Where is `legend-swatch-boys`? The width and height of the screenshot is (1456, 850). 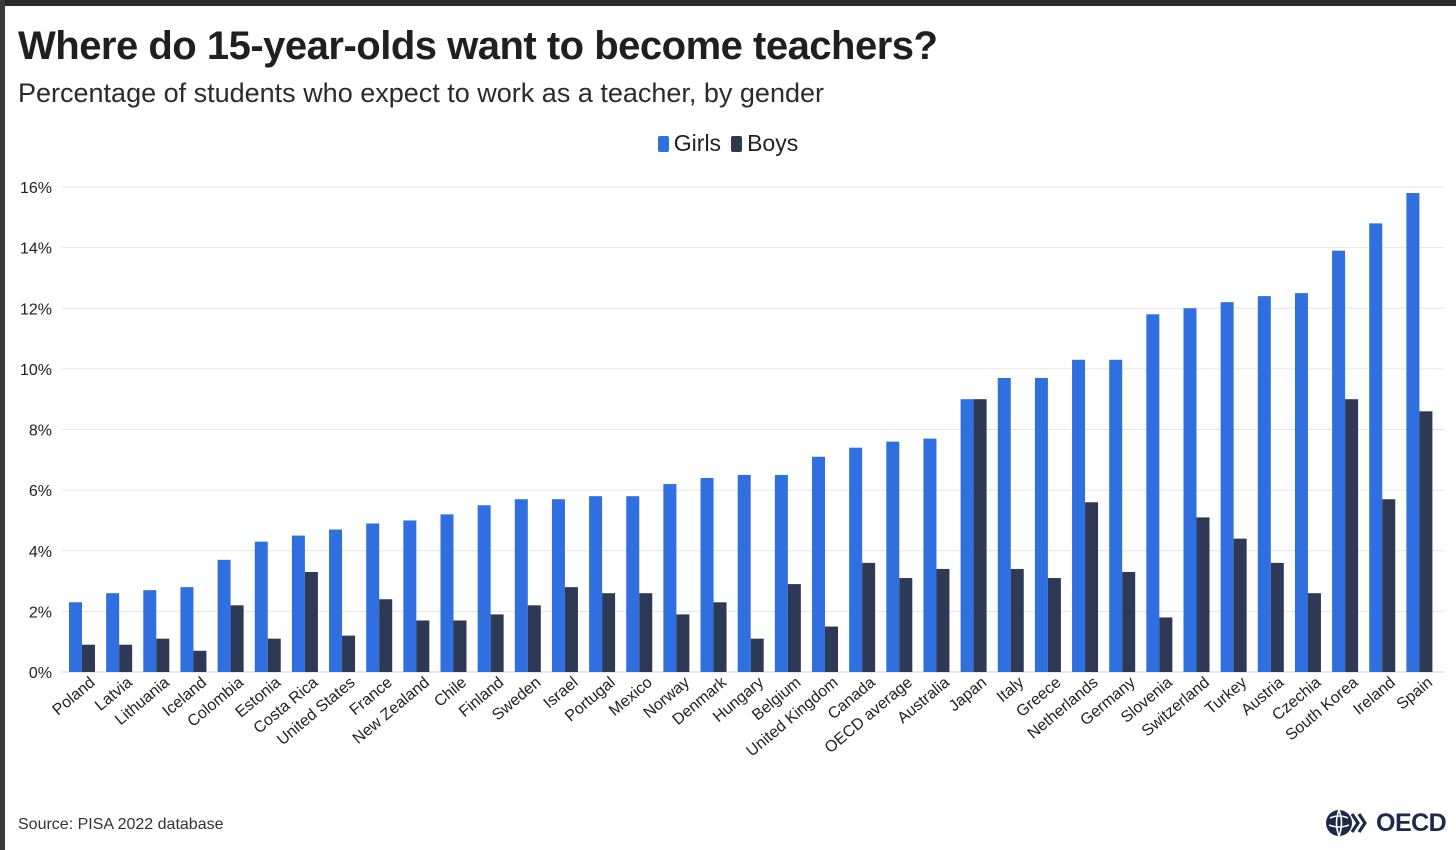
legend-swatch-boys is located at coordinates (737, 143).